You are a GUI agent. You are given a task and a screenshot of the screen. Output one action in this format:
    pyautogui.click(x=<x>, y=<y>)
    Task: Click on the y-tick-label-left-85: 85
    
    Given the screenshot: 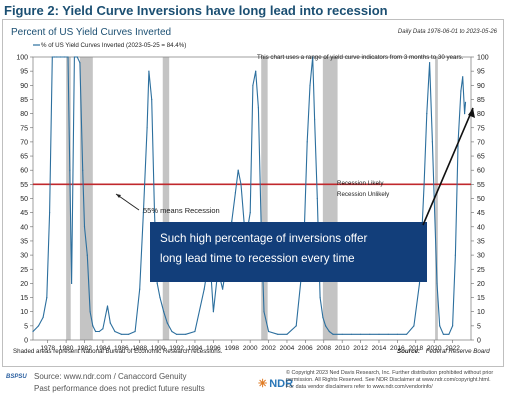 What is the action you would take?
    pyautogui.click(x=24, y=100)
    